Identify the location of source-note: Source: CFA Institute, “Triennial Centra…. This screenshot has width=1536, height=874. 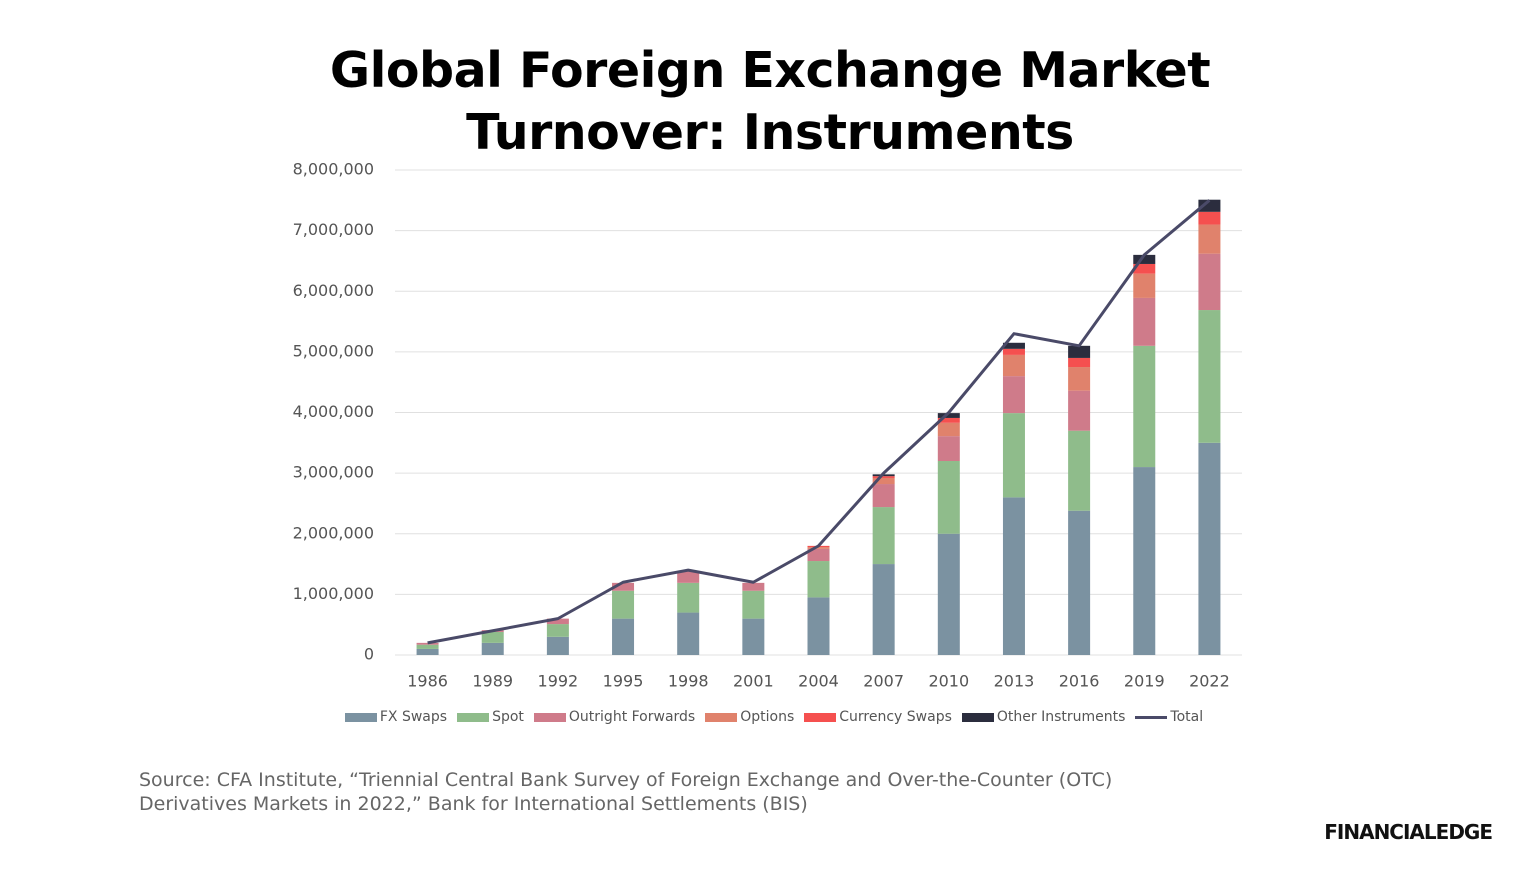
(626, 792).